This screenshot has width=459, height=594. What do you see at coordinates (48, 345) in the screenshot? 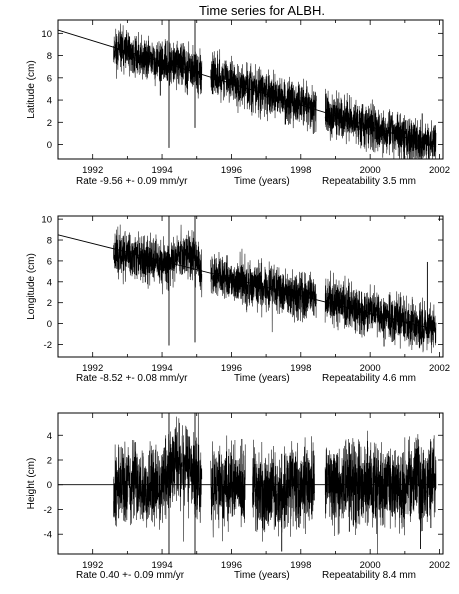
I see `longitude-y-tick-label: -2` at bounding box center [48, 345].